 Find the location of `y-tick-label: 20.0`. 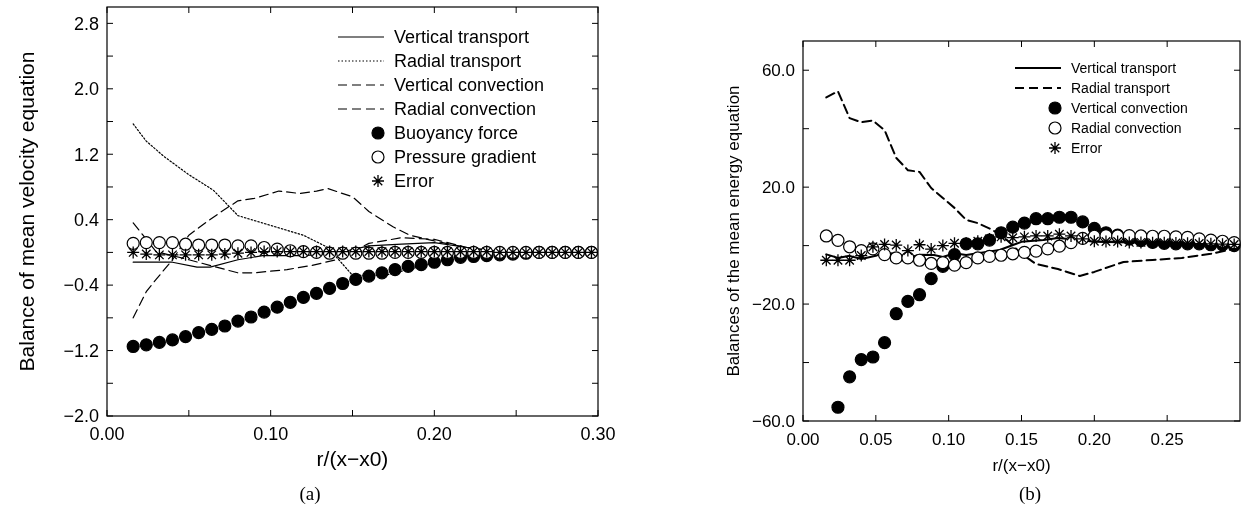

y-tick-label: 20.0 is located at coordinates (778, 188).